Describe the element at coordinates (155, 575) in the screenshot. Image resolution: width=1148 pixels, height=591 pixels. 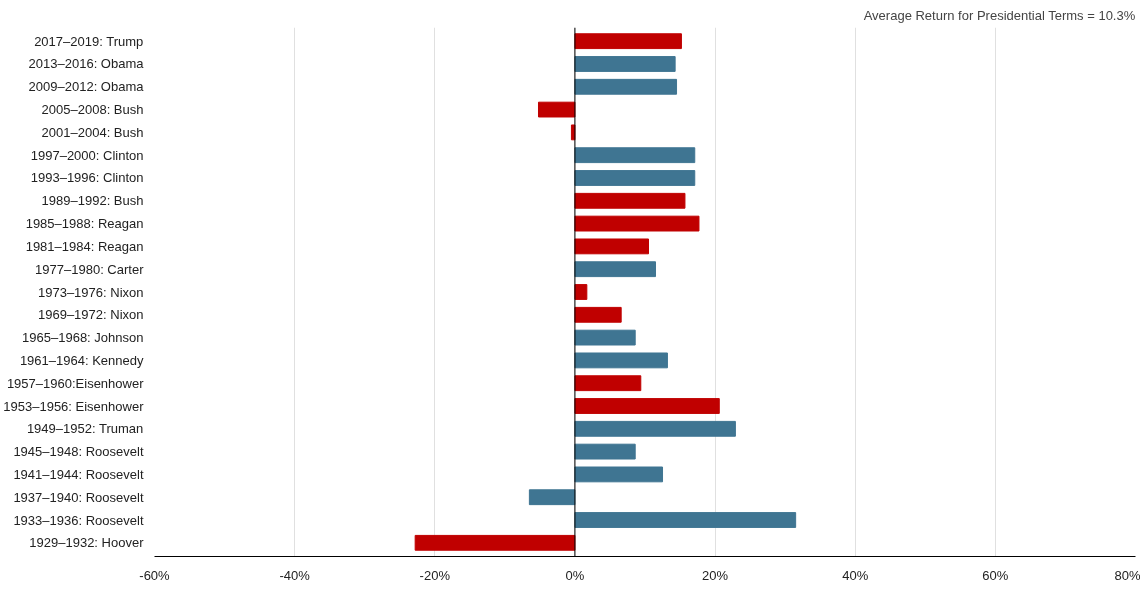
I see `x-tick-label: -60%` at that location.